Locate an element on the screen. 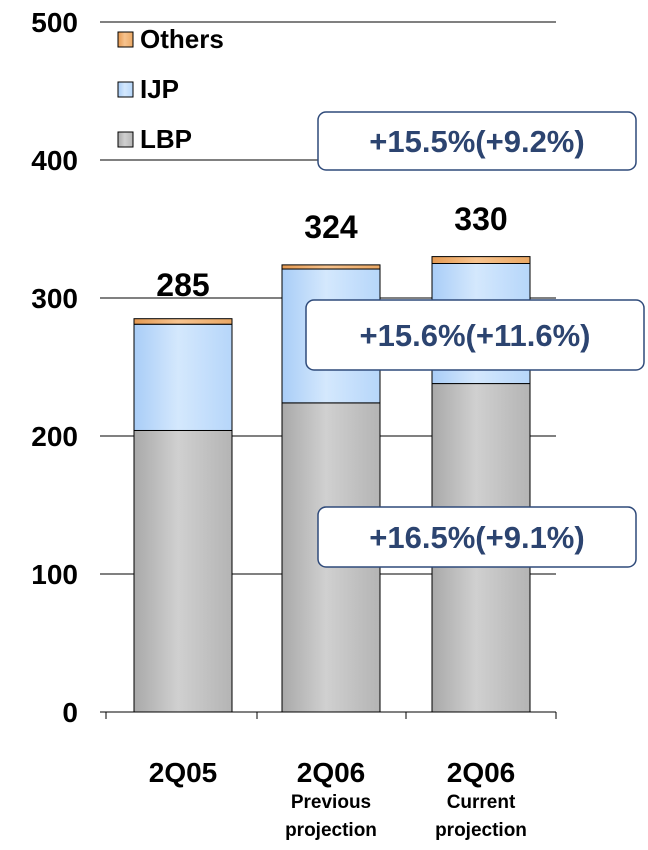 The height and width of the screenshot is (850, 648). x-sublabel-3-2: projection is located at coordinates (481, 830).